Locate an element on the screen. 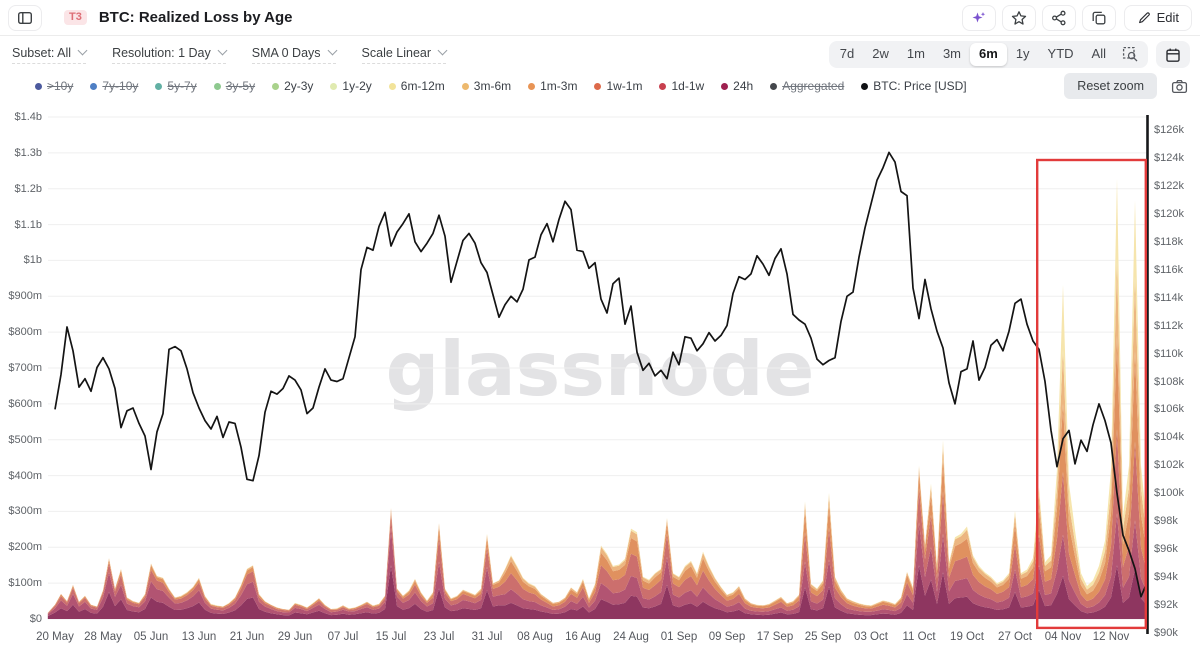 This screenshot has height=663, width=1200. dropdown-sma: SMA 0 Days is located at coordinates (294, 54).